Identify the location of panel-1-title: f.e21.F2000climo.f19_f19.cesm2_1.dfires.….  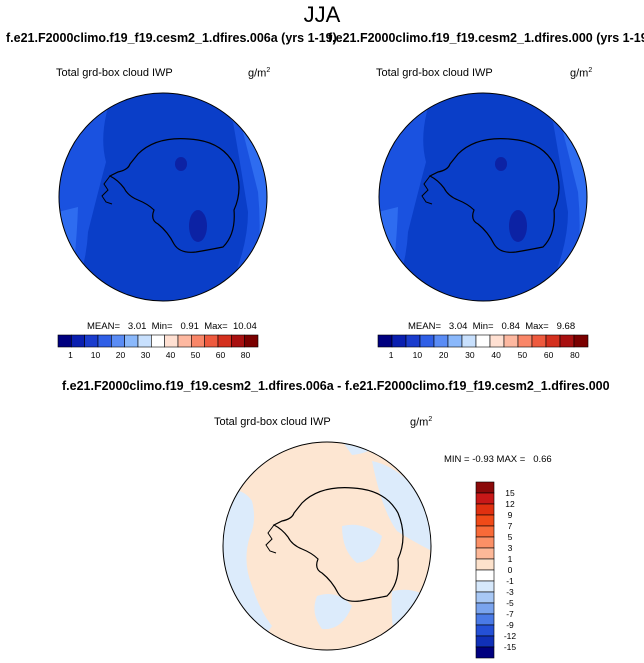
(171, 38).